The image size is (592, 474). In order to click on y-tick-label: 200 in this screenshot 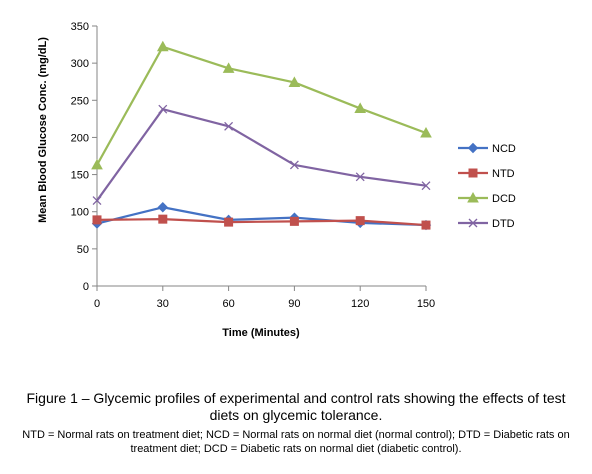, I will do `click(80, 138)`.